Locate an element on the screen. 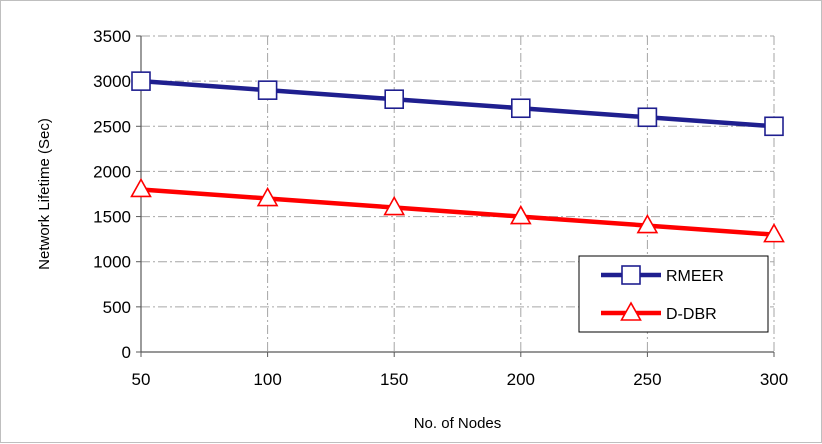  series-rmeer is located at coordinates (457, 104).